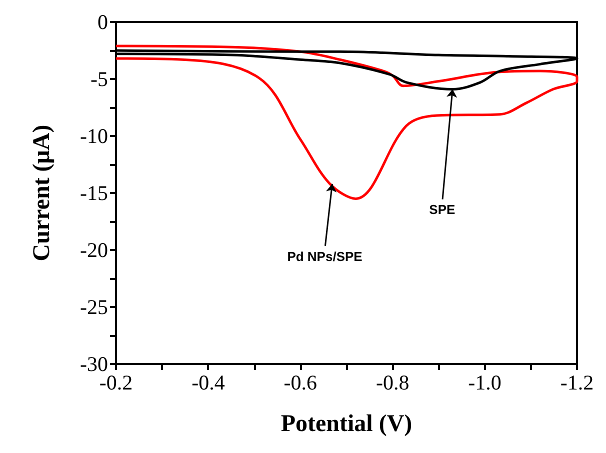  What do you see at coordinates (103, 22) in the screenshot?
I see `y-tick-label: 0` at bounding box center [103, 22].